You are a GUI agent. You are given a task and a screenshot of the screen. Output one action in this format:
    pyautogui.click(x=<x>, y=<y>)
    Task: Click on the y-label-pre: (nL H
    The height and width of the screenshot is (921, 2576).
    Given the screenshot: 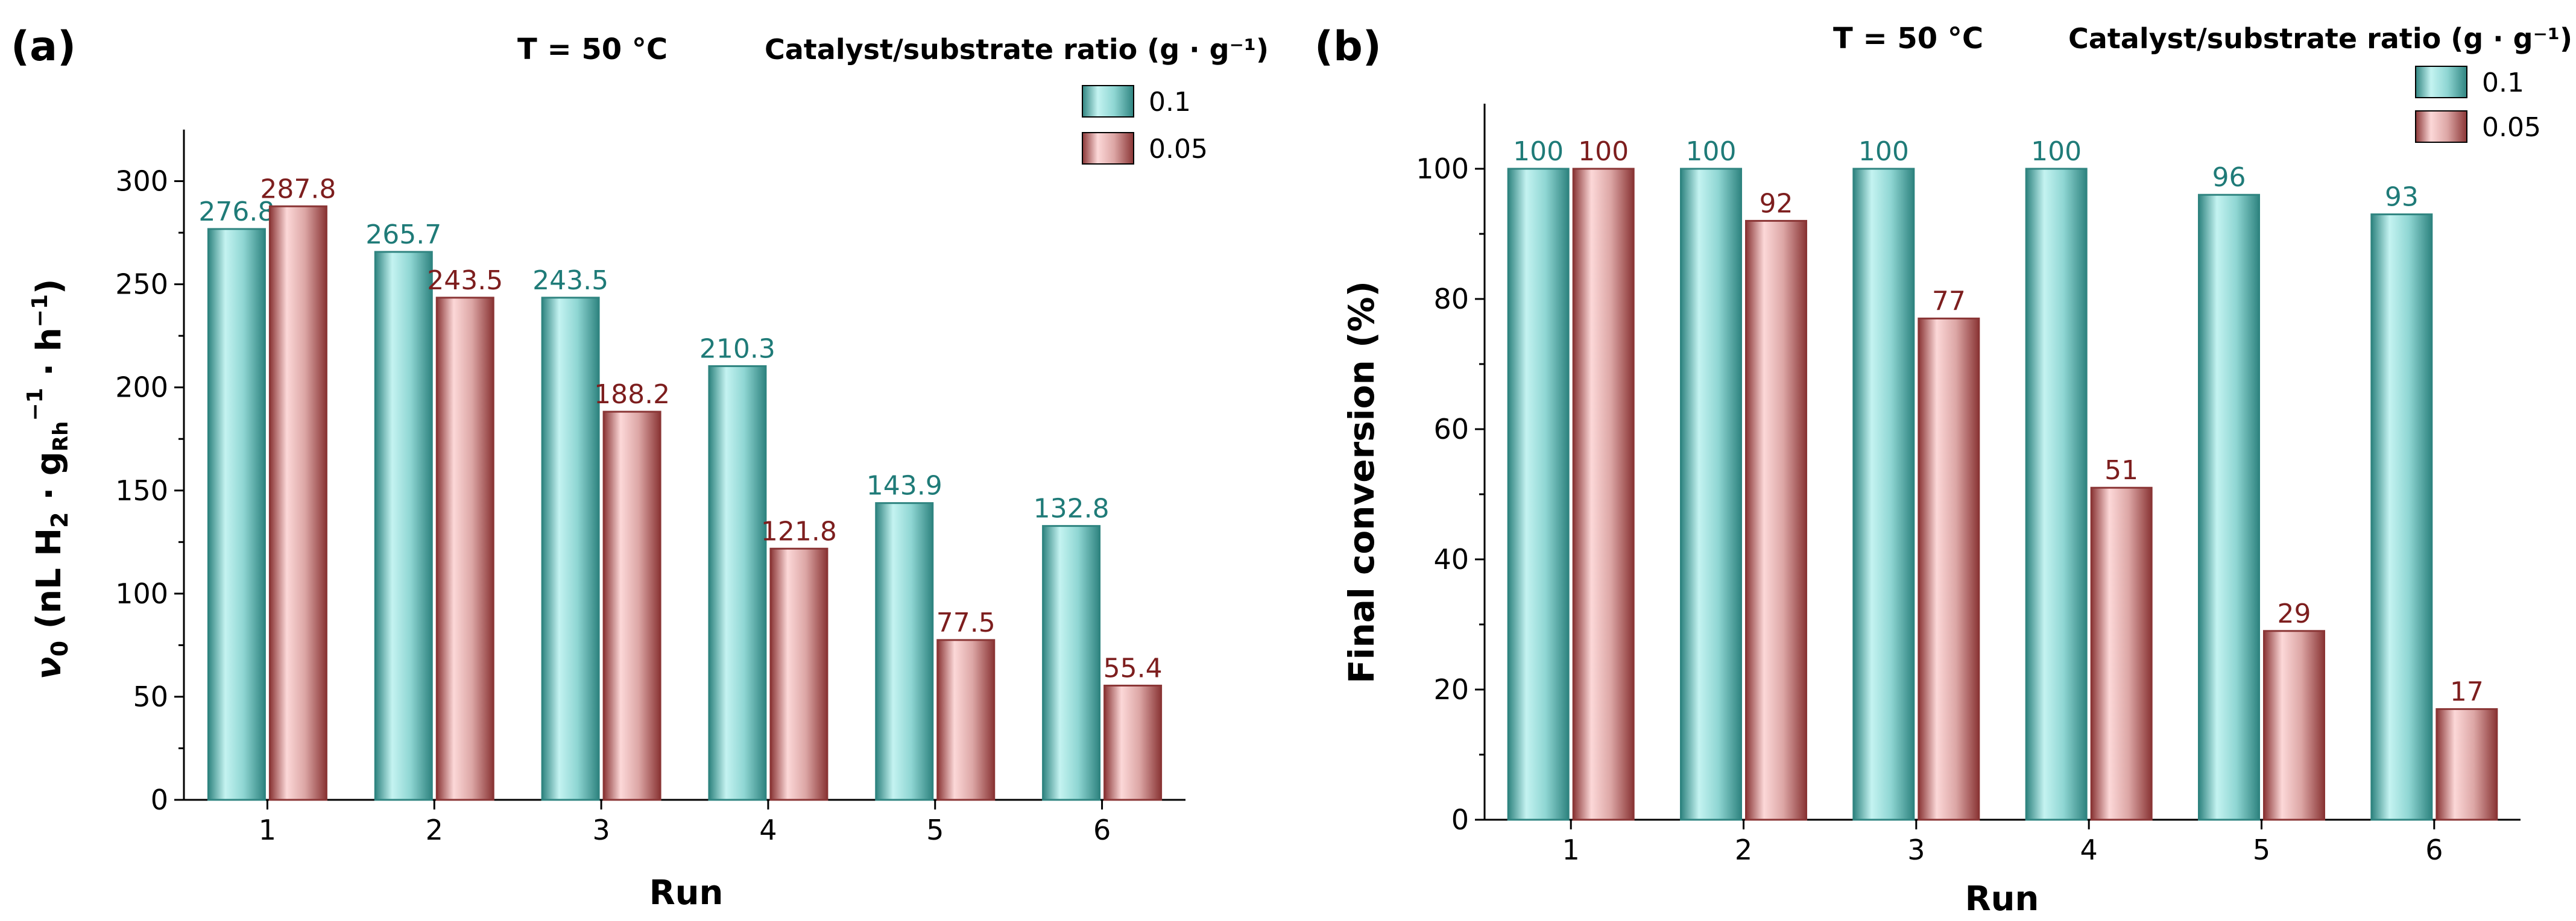 What is the action you would take?
    pyautogui.click(x=49, y=585)
    